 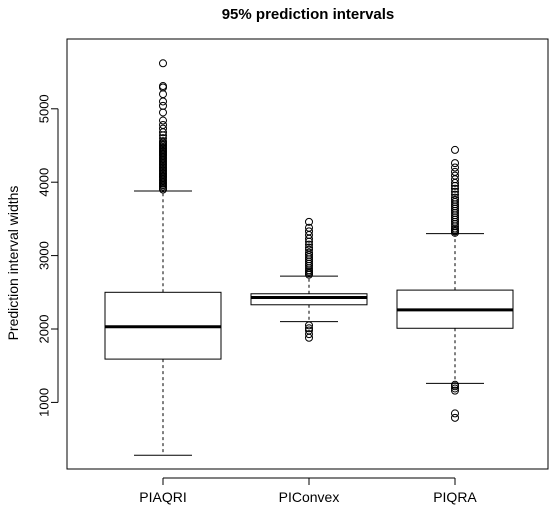 I want to click on x-tick-label: PIConvex, so click(x=309, y=497).